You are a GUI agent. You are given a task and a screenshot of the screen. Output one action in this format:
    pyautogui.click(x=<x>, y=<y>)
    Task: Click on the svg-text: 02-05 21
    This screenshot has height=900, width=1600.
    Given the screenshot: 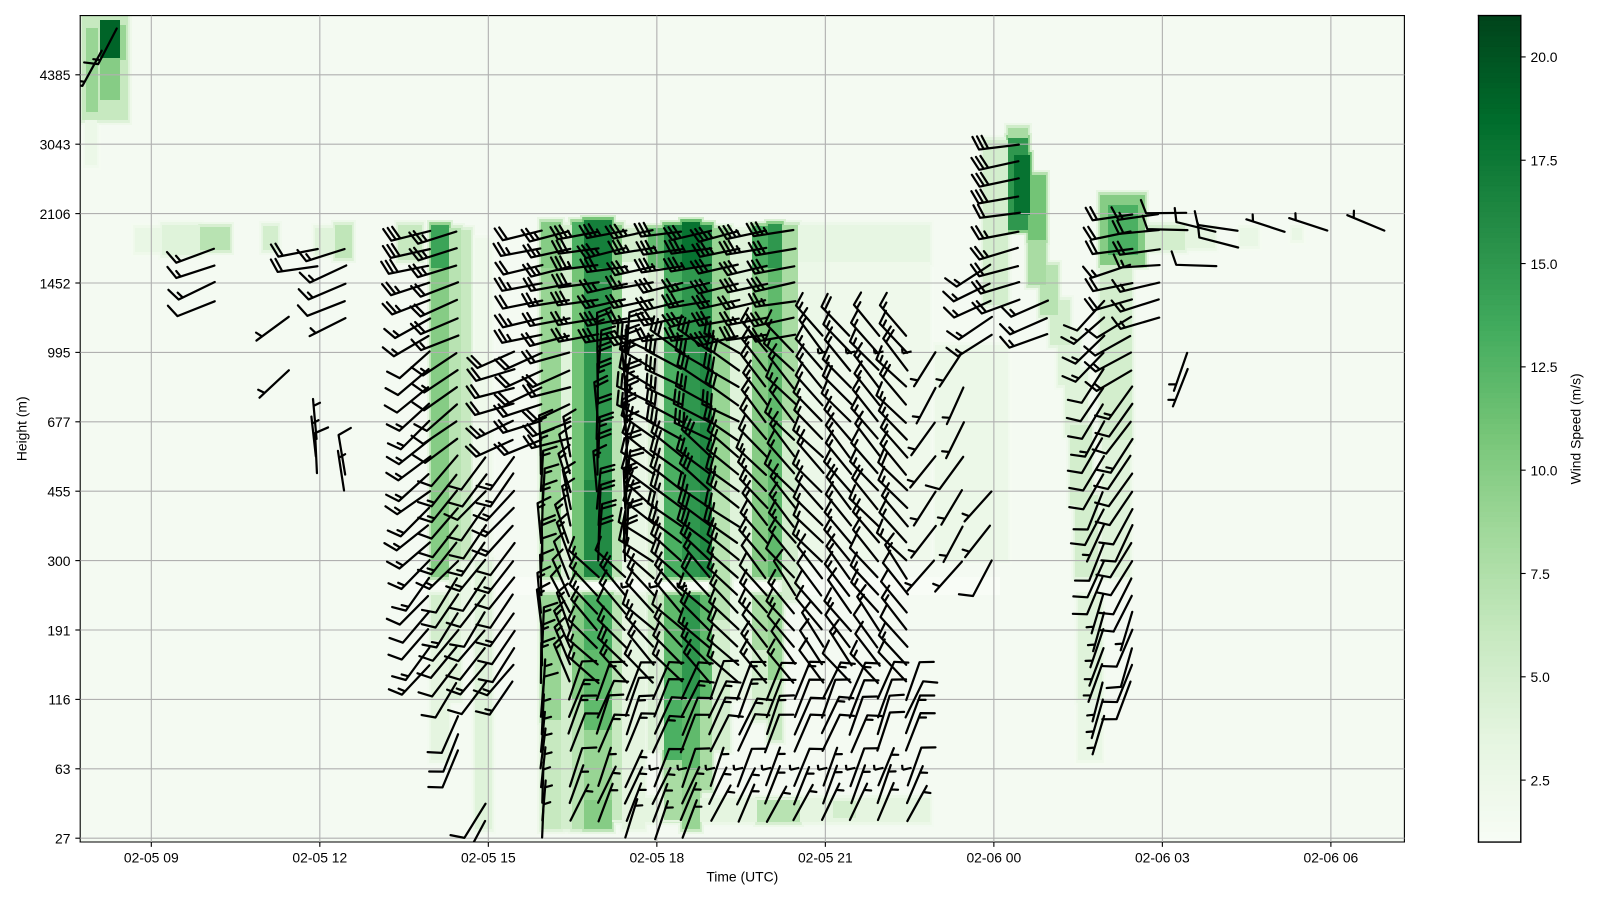 What is the action you would take?
    pyautogui.click(x=825, y=857)
    